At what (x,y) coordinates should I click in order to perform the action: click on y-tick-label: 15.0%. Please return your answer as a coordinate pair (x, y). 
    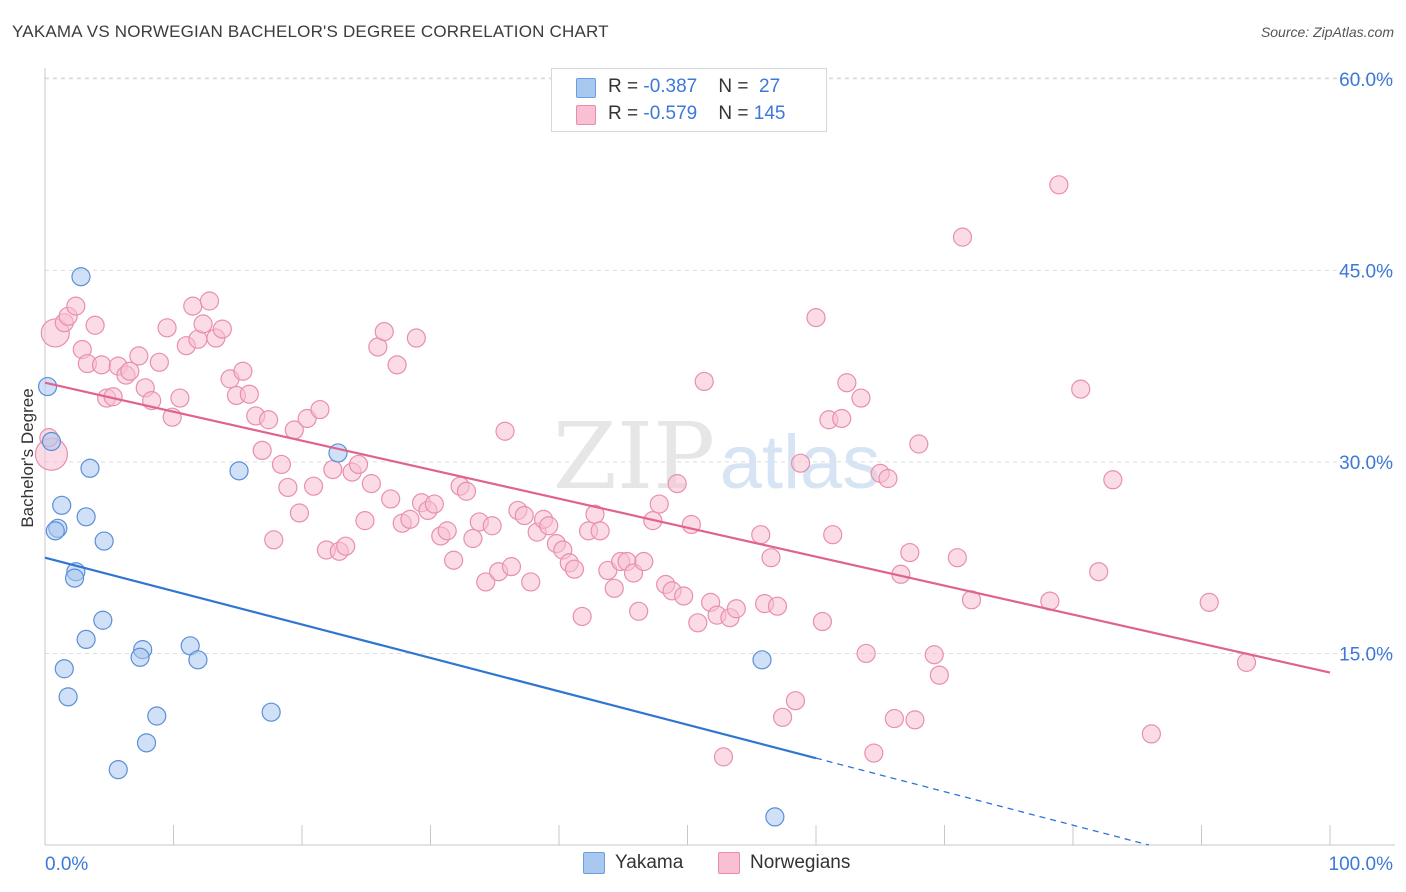
    Looking at the image, I should click on (1366, 654).